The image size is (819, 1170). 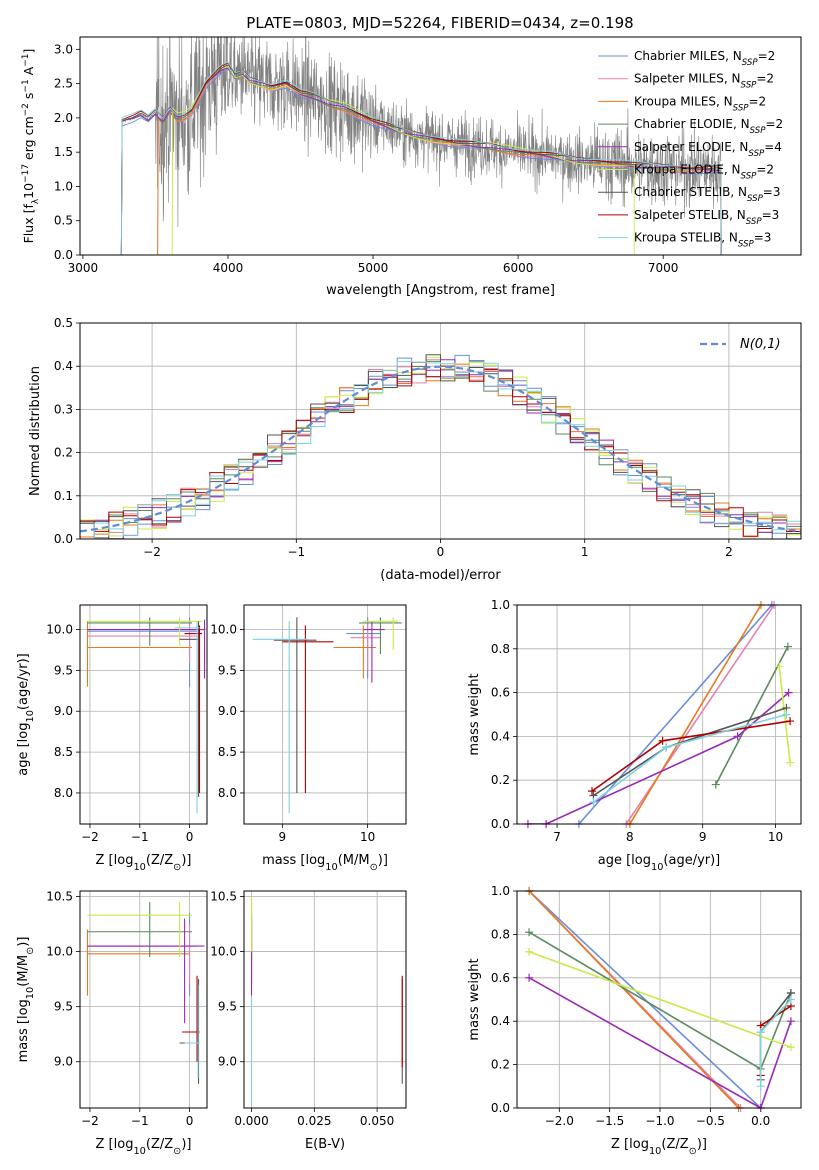 I want to click on x-tick-label: 4000, so click(x=228, y=268).